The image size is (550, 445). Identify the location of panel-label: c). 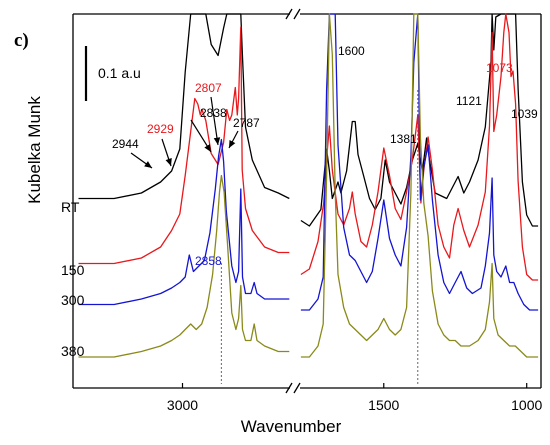
(21, 40).